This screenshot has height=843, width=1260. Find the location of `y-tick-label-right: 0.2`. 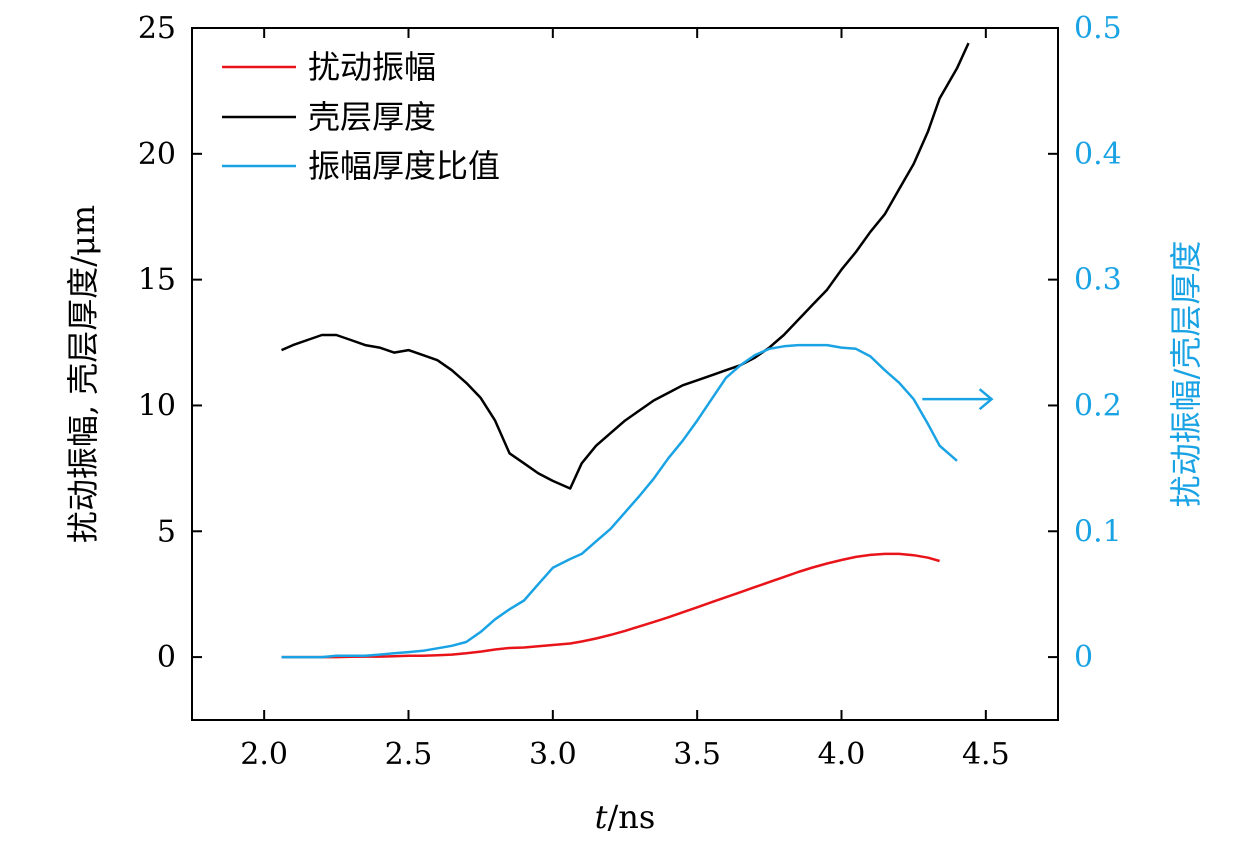

y-tick-label-right: 0.2 is located at coordinates (1098, 405).